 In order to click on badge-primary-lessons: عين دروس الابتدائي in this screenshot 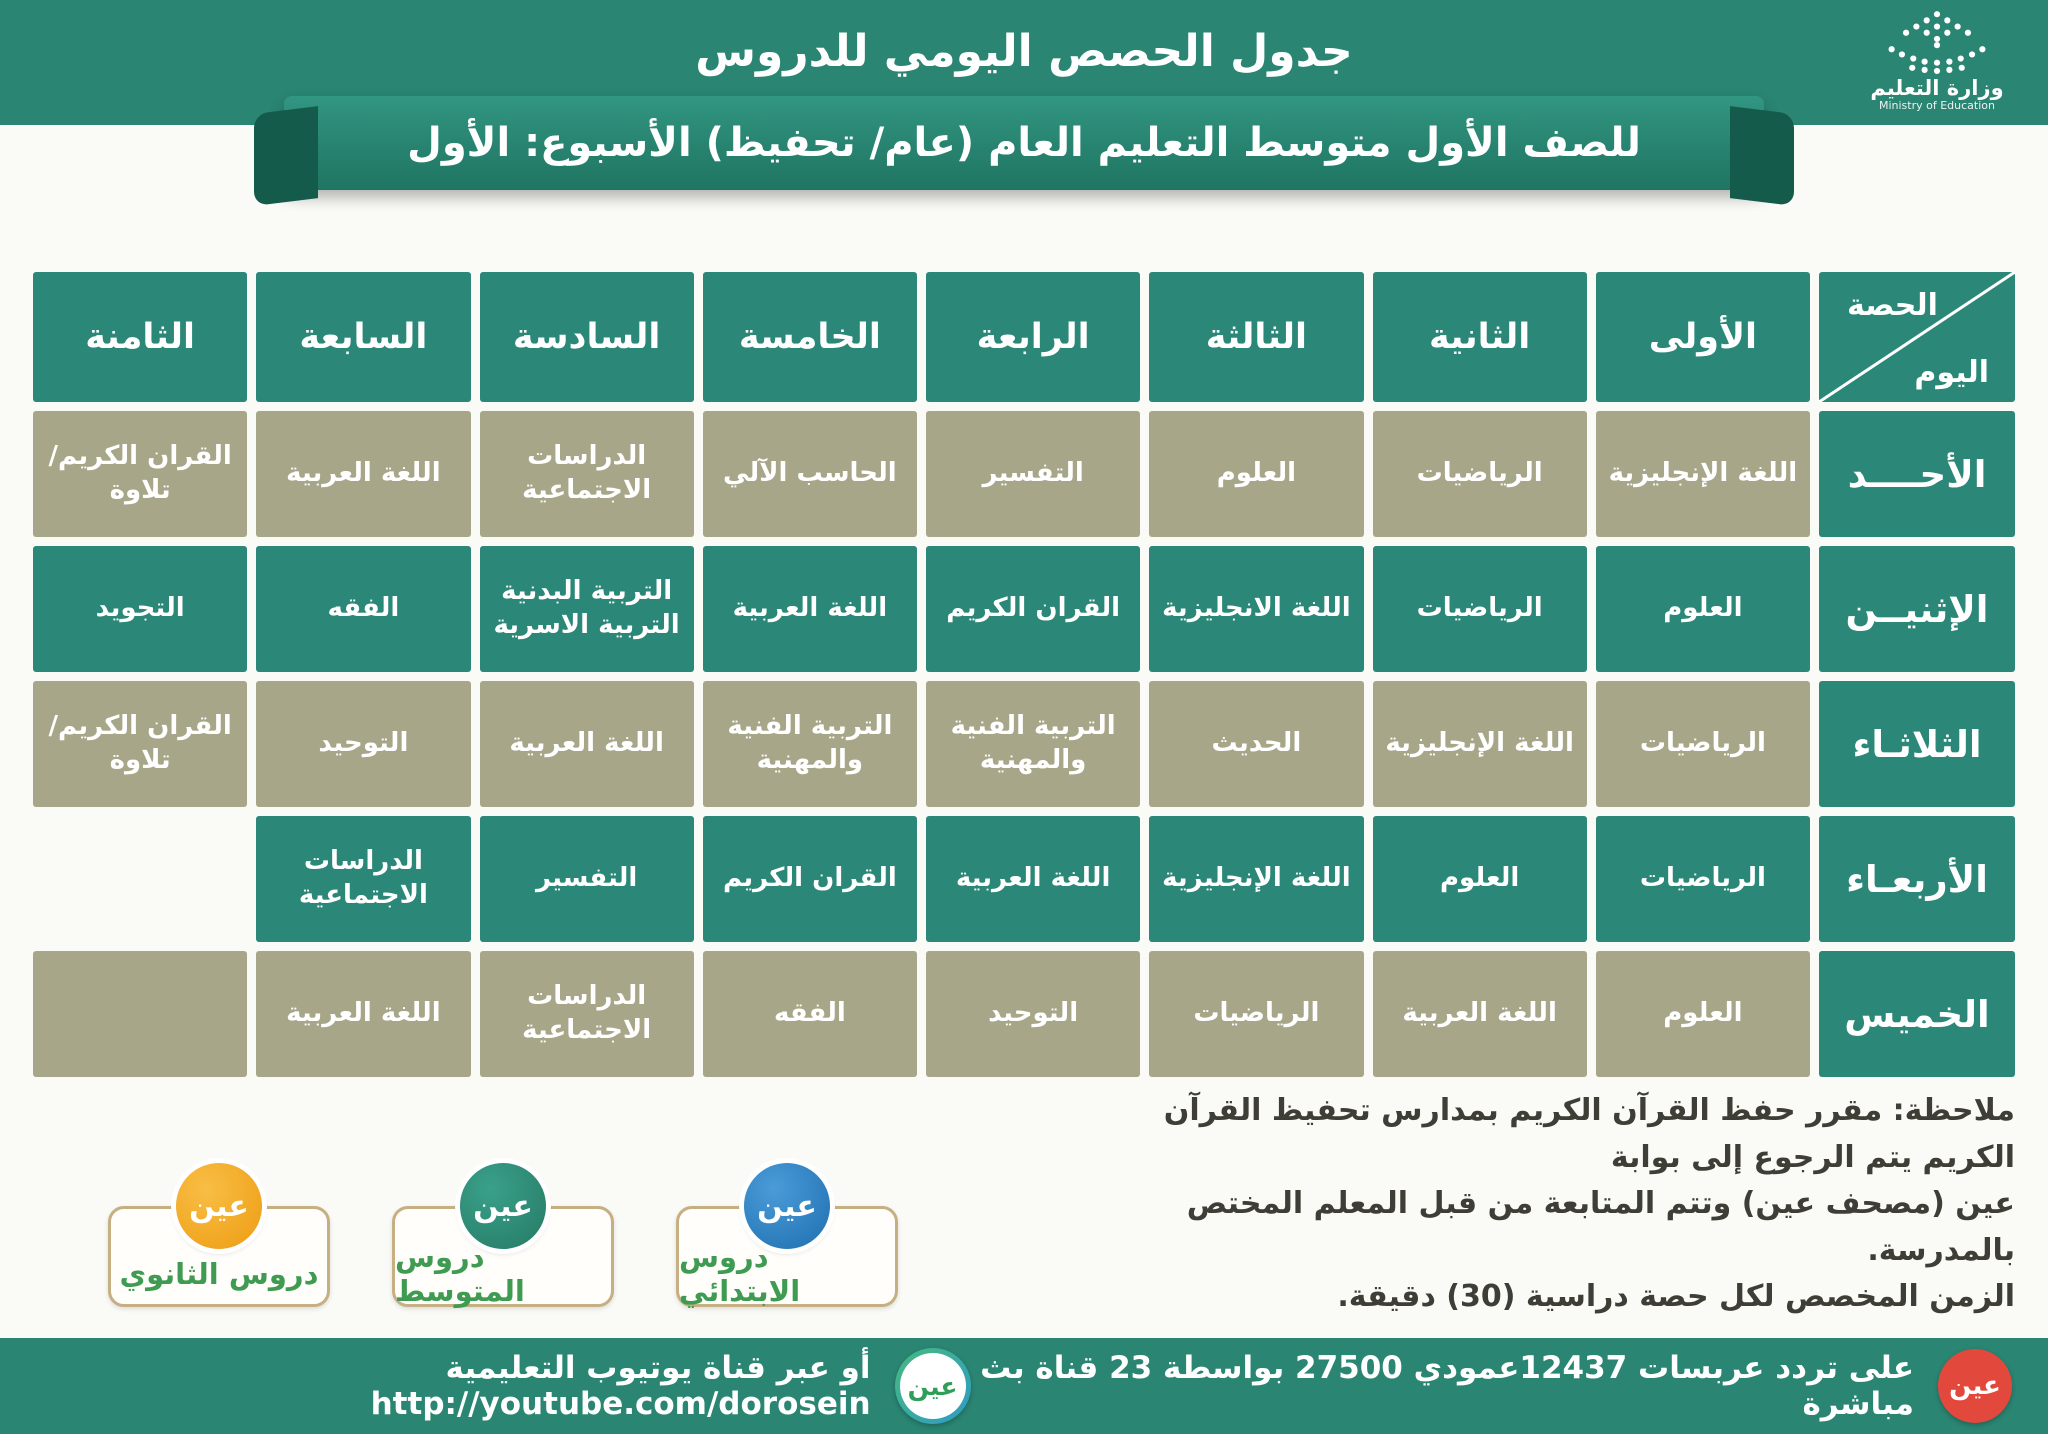, I will do `click(787, 1235)`.